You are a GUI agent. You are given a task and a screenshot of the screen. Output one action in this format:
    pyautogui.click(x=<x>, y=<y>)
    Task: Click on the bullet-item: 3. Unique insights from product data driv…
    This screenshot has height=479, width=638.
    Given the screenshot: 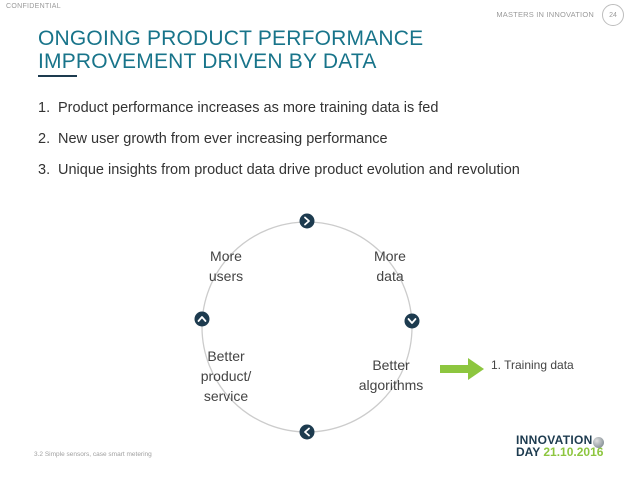 What is the action you would take?
    pyautogui.click(x=279, y=175)
    